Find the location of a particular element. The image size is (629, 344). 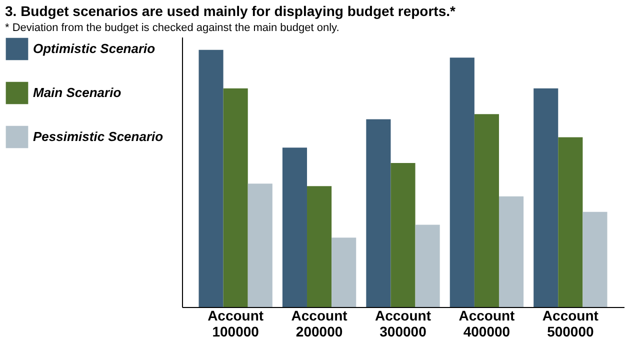

x-tick-label: Account 100000 is located at coordinates (236, 324).